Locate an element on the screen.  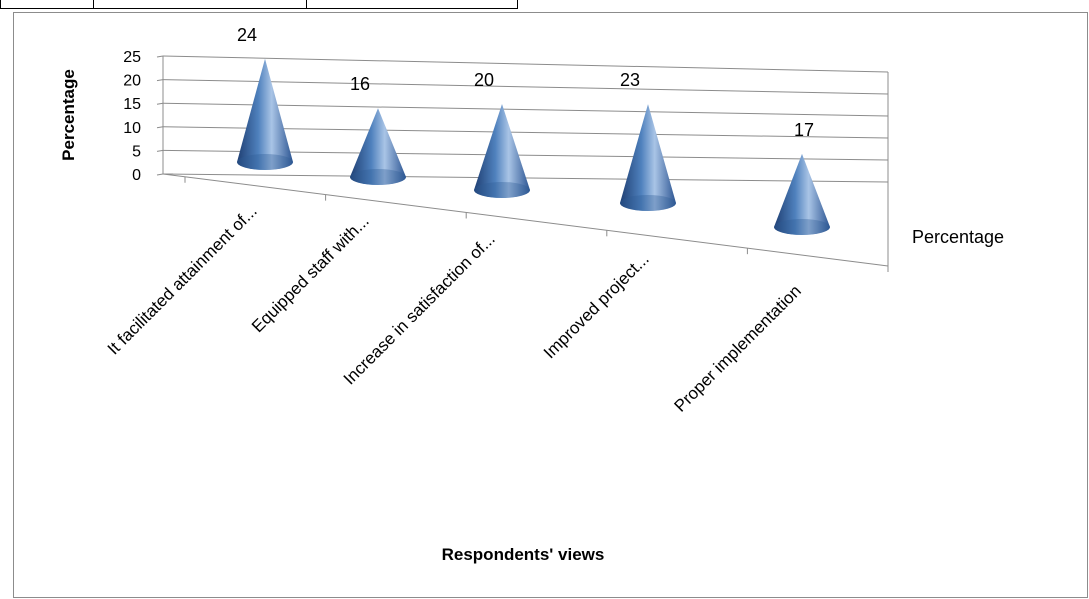
y-tick-label: 20 is located at coordinates (132, 81).